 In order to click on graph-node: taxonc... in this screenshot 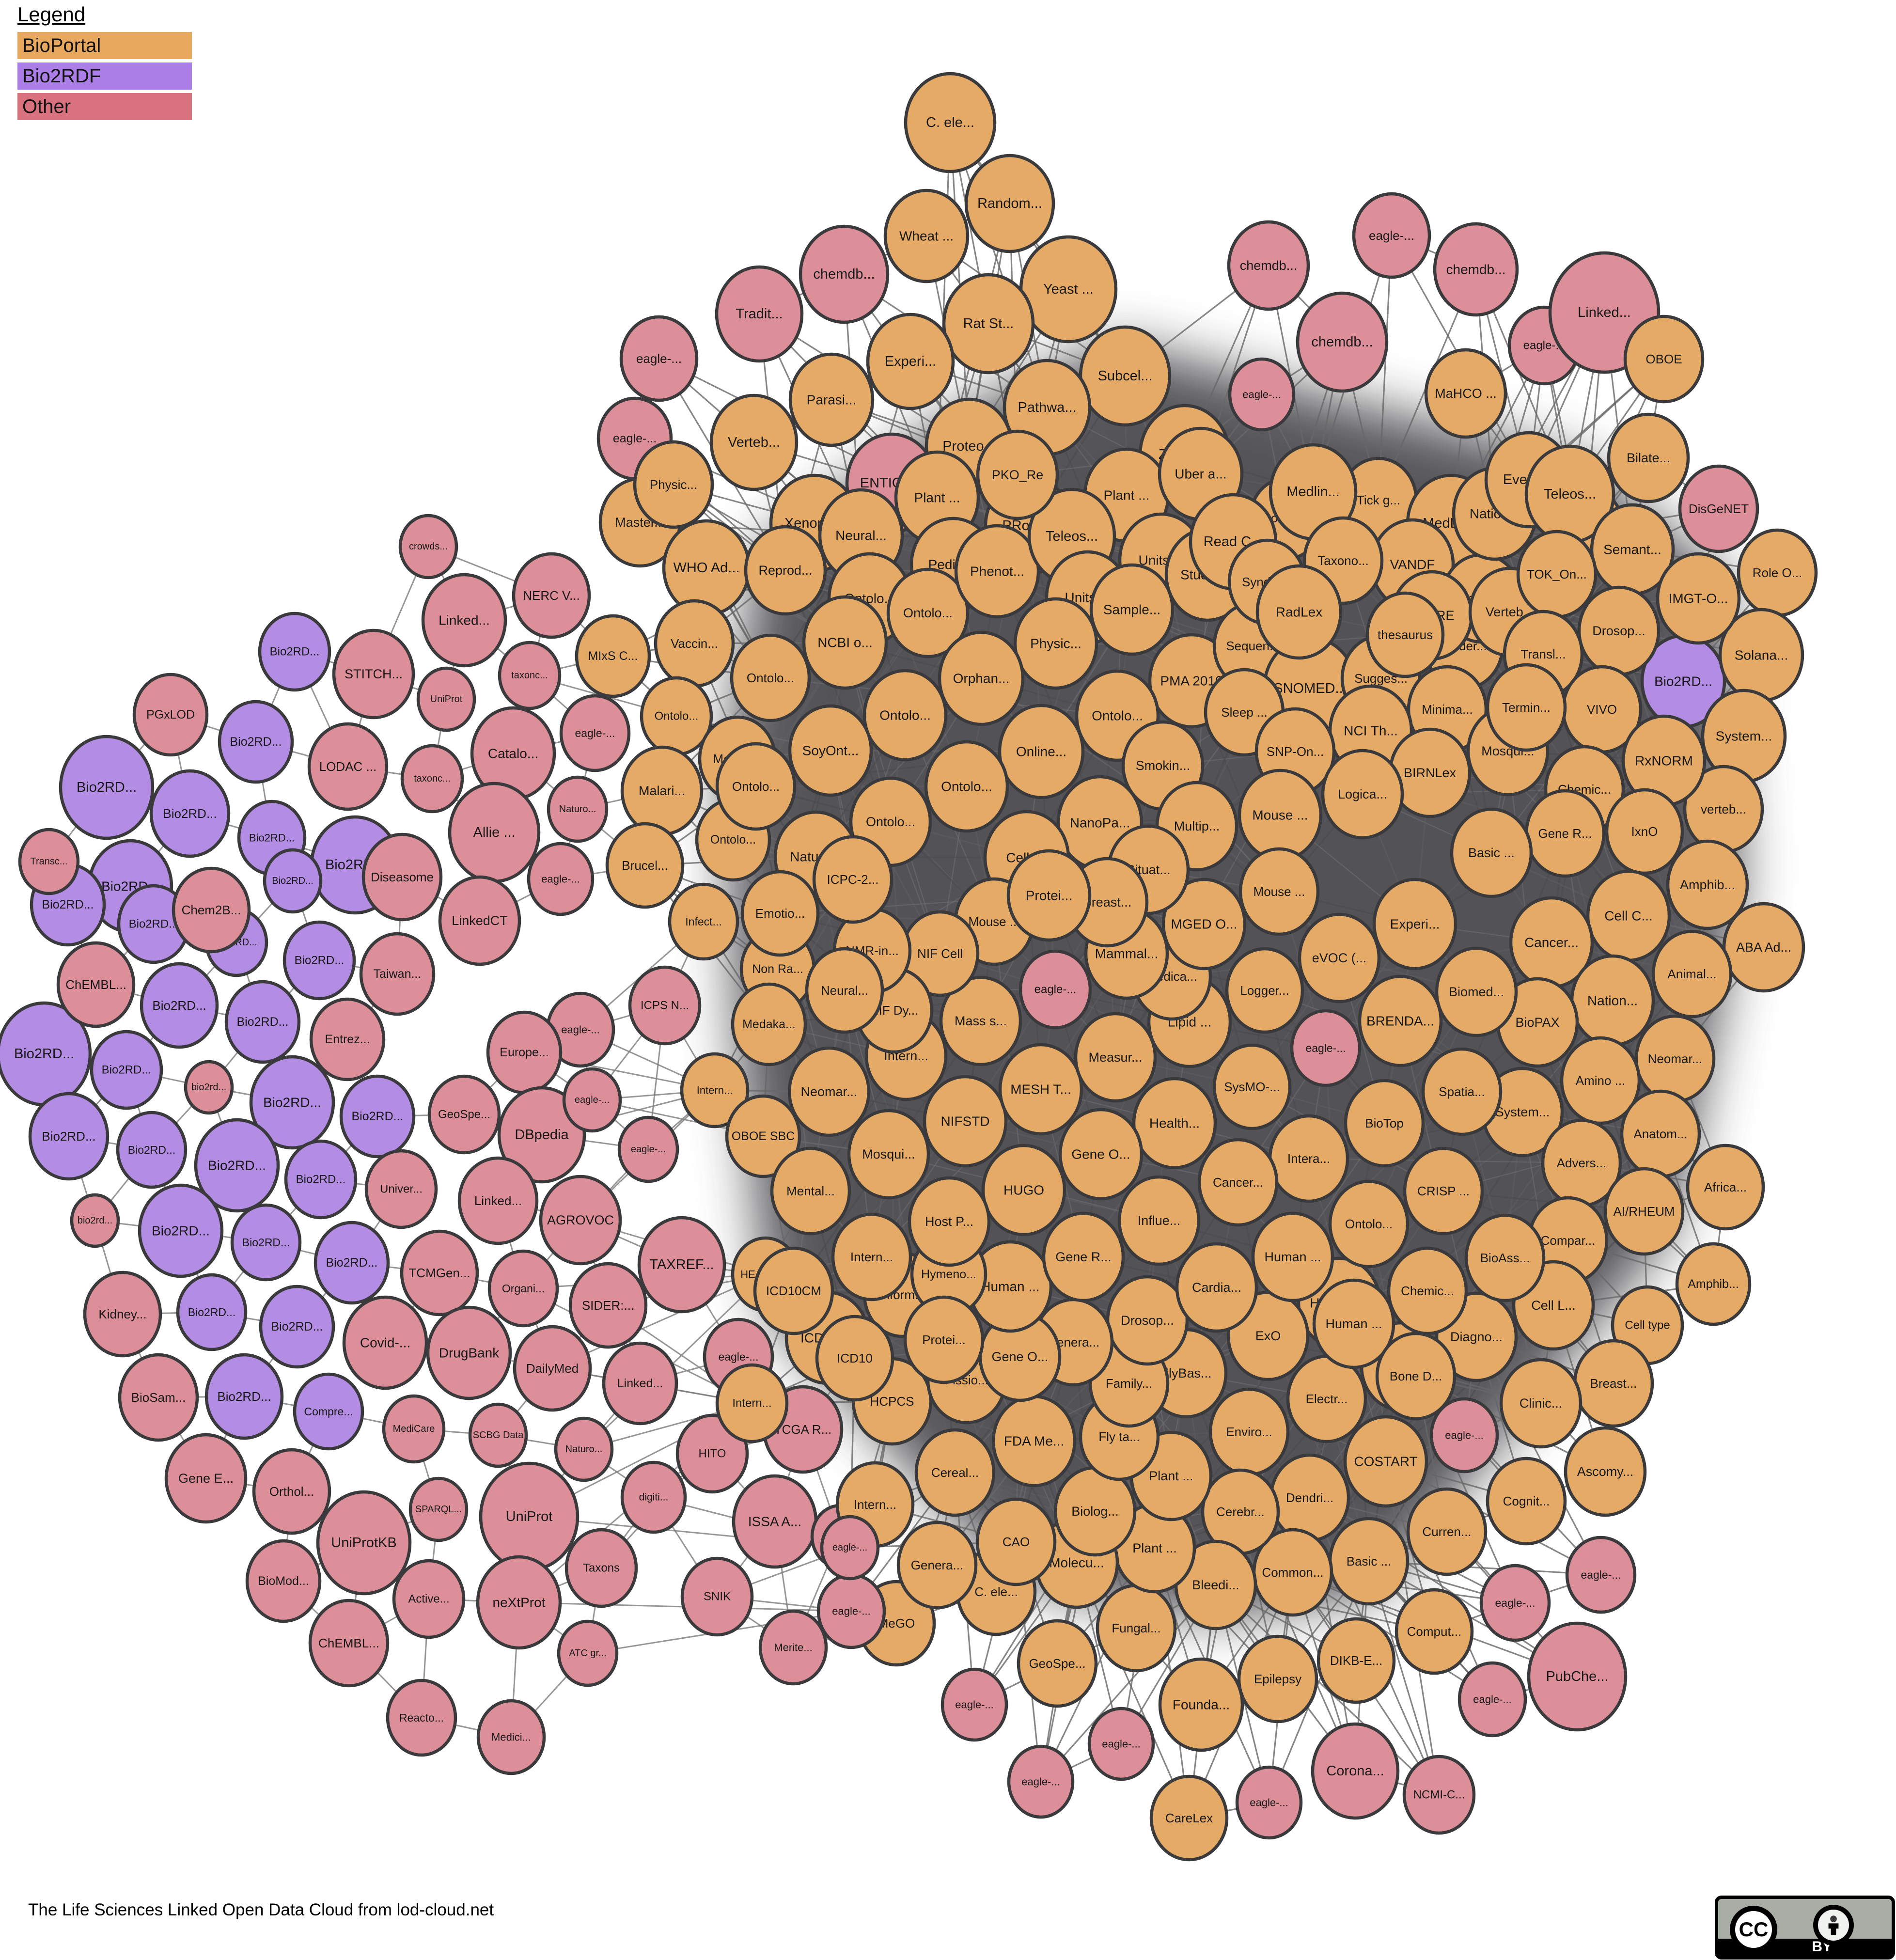, I will do `click(530, 676)`.